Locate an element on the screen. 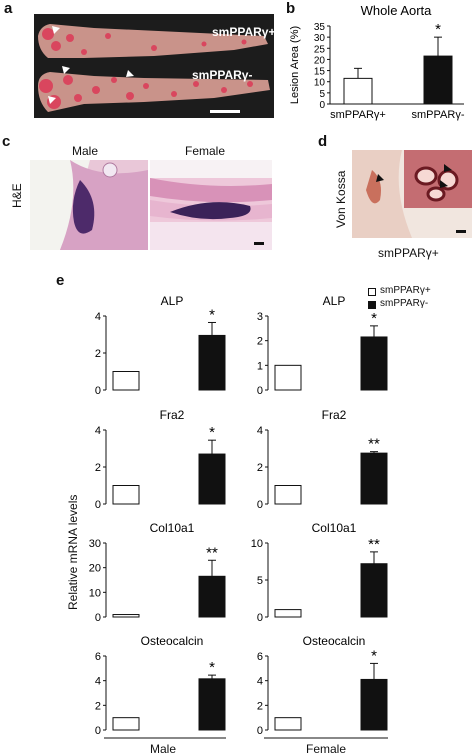 The height and width of the screenshot is (756, 474). chart-title: Whole Aorta is located at coordinates (397, 10).